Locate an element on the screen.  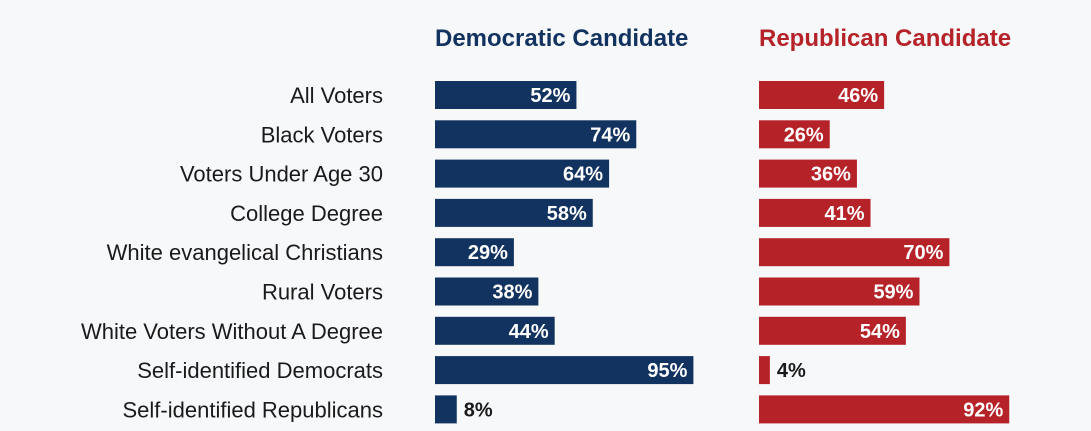
democratic-value-label-rural-voters: 38% is located at coordinates (512, 293).